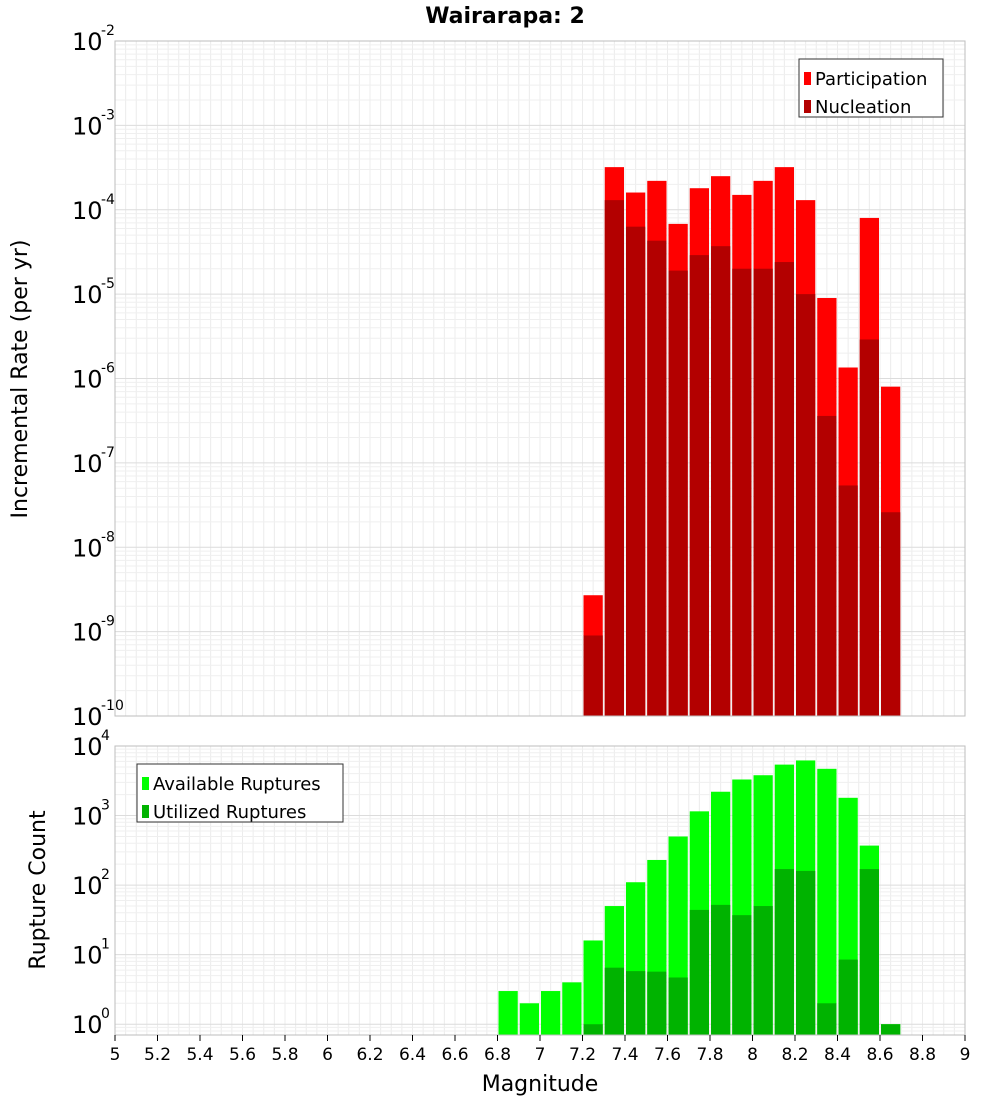  What do you see at coordinates (115, 1055) in the screenshot?
I see `x-tick-label: 5` at bounding box center [115, 1055].